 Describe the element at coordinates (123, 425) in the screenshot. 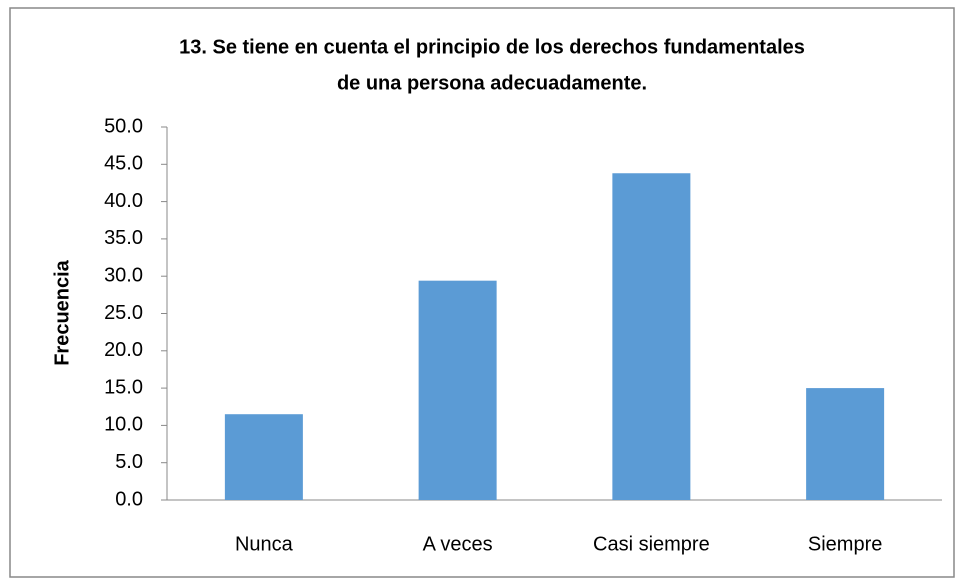

I see `y-tick-label: 10.0` at that location.